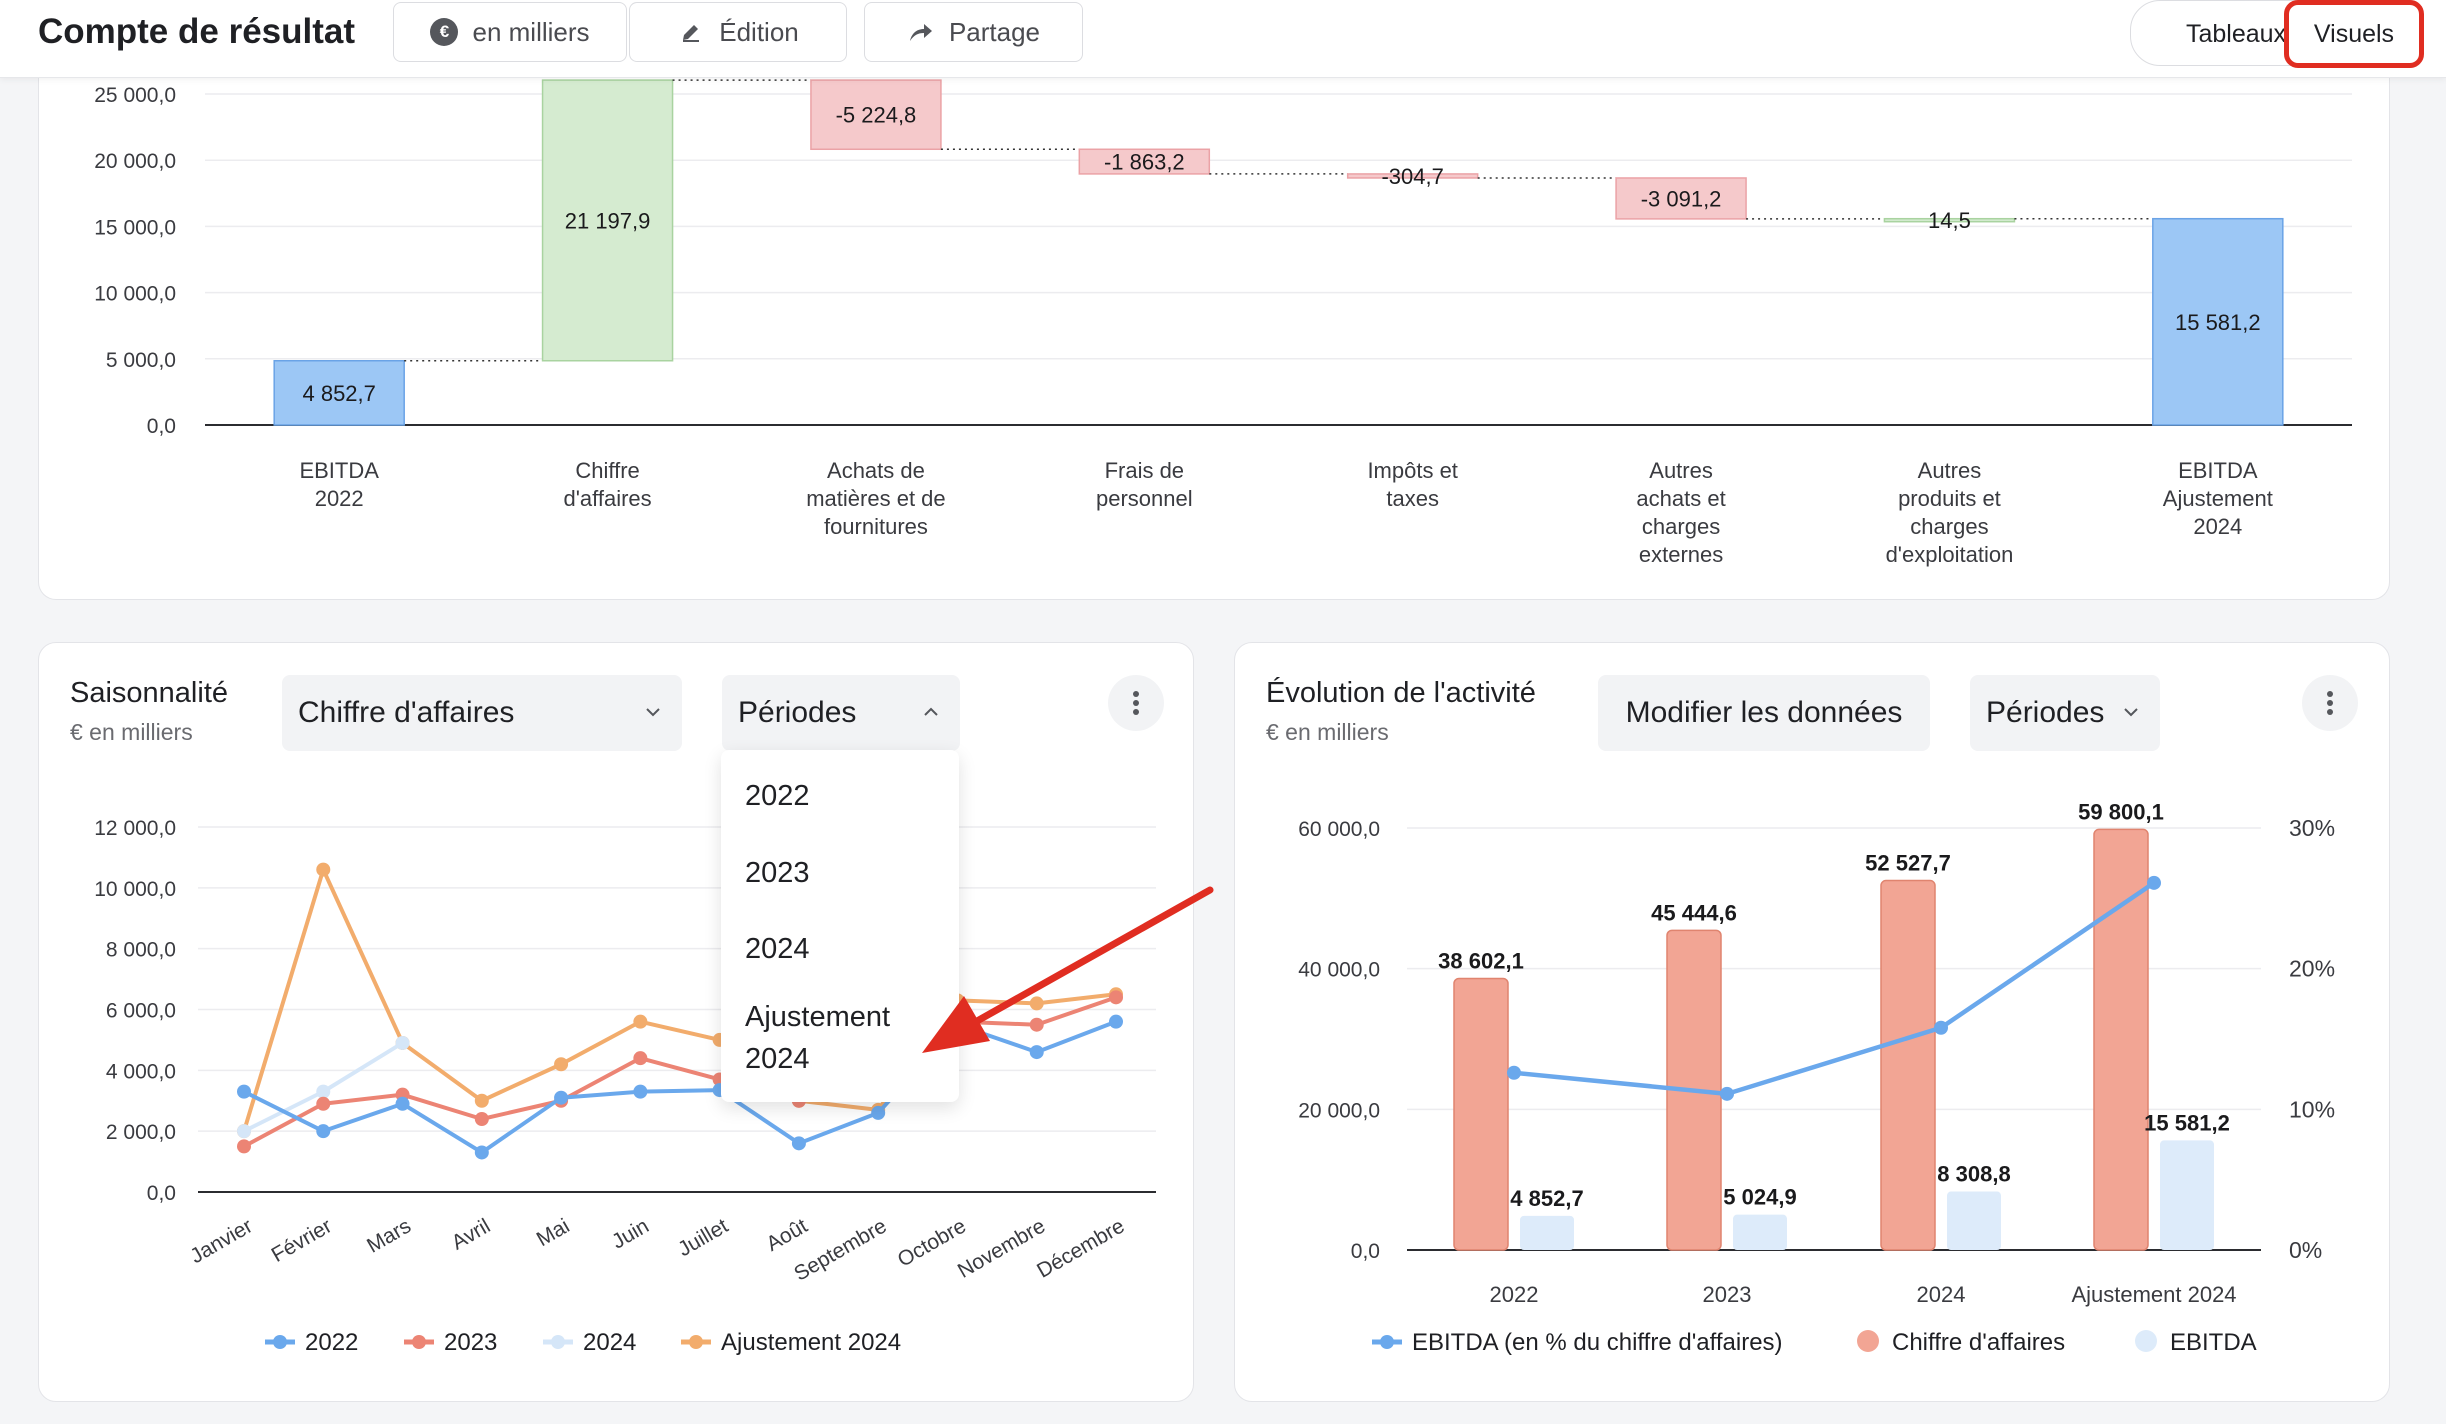 The width and height of the screenshot is (2446, 1424). I want to click on edit-button: Édition, so click(738, 32).